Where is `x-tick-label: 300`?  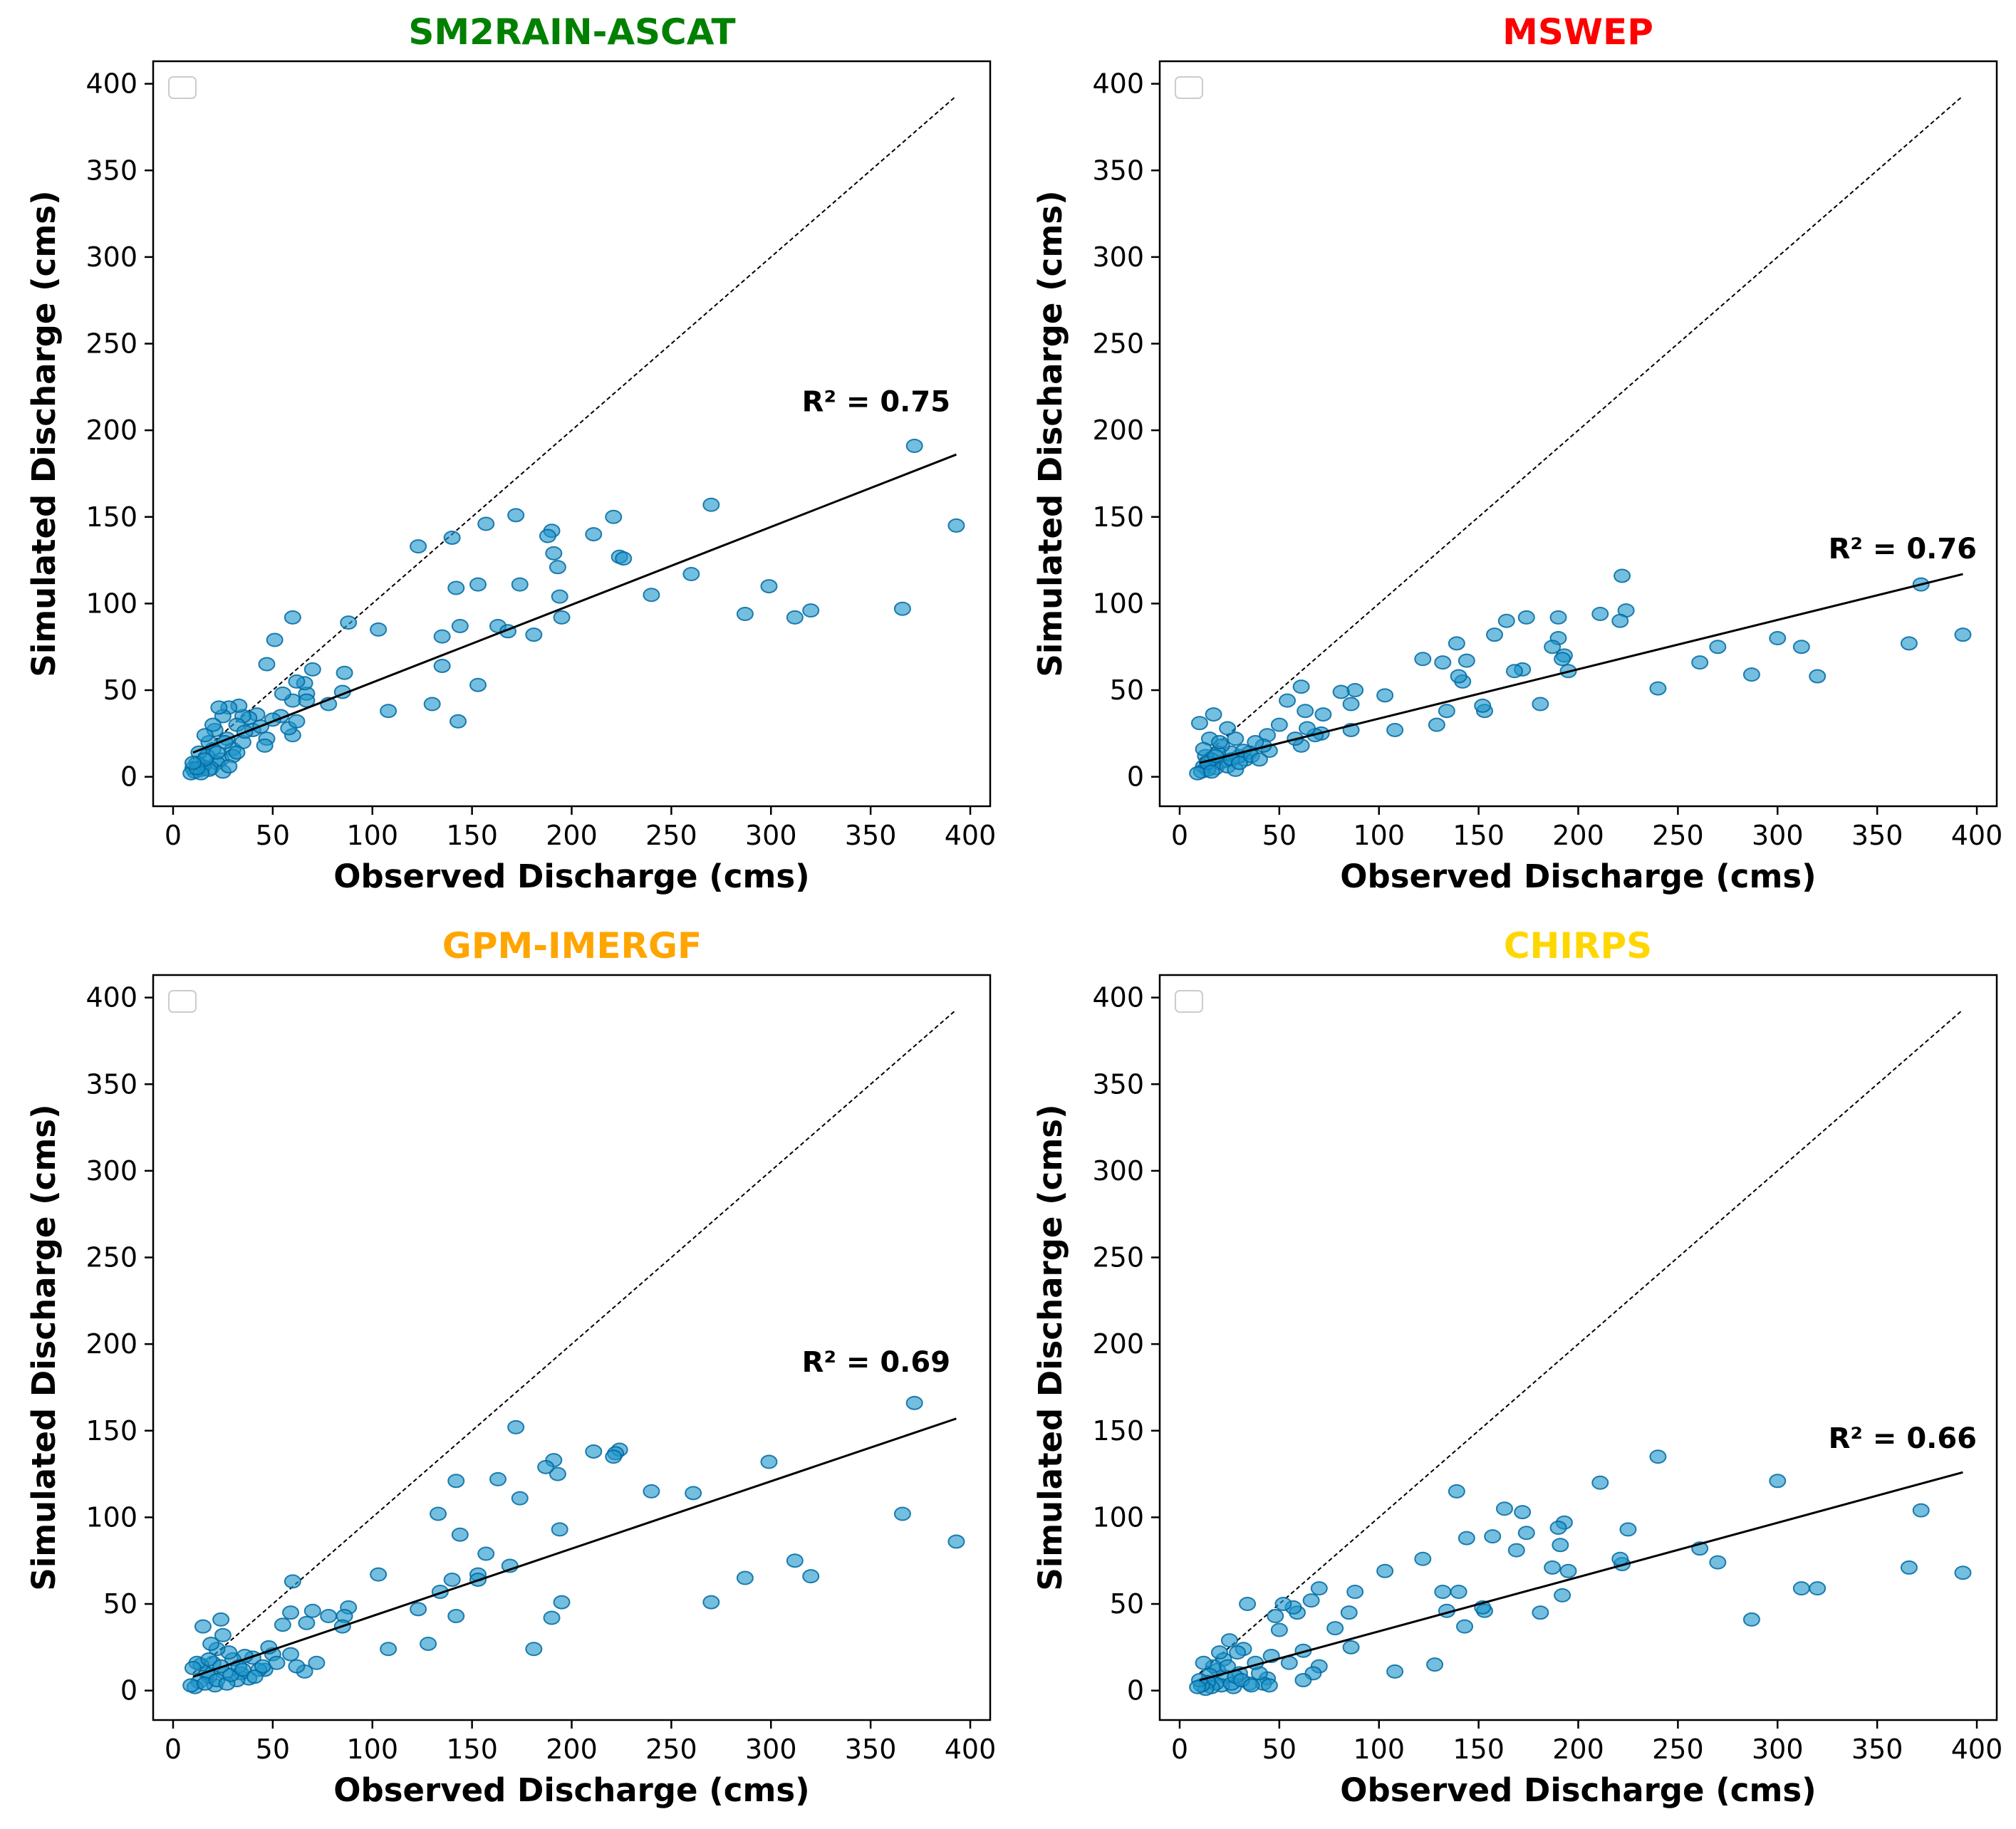
x-tick-label: 300 is located at coordinates (1778, 1750).